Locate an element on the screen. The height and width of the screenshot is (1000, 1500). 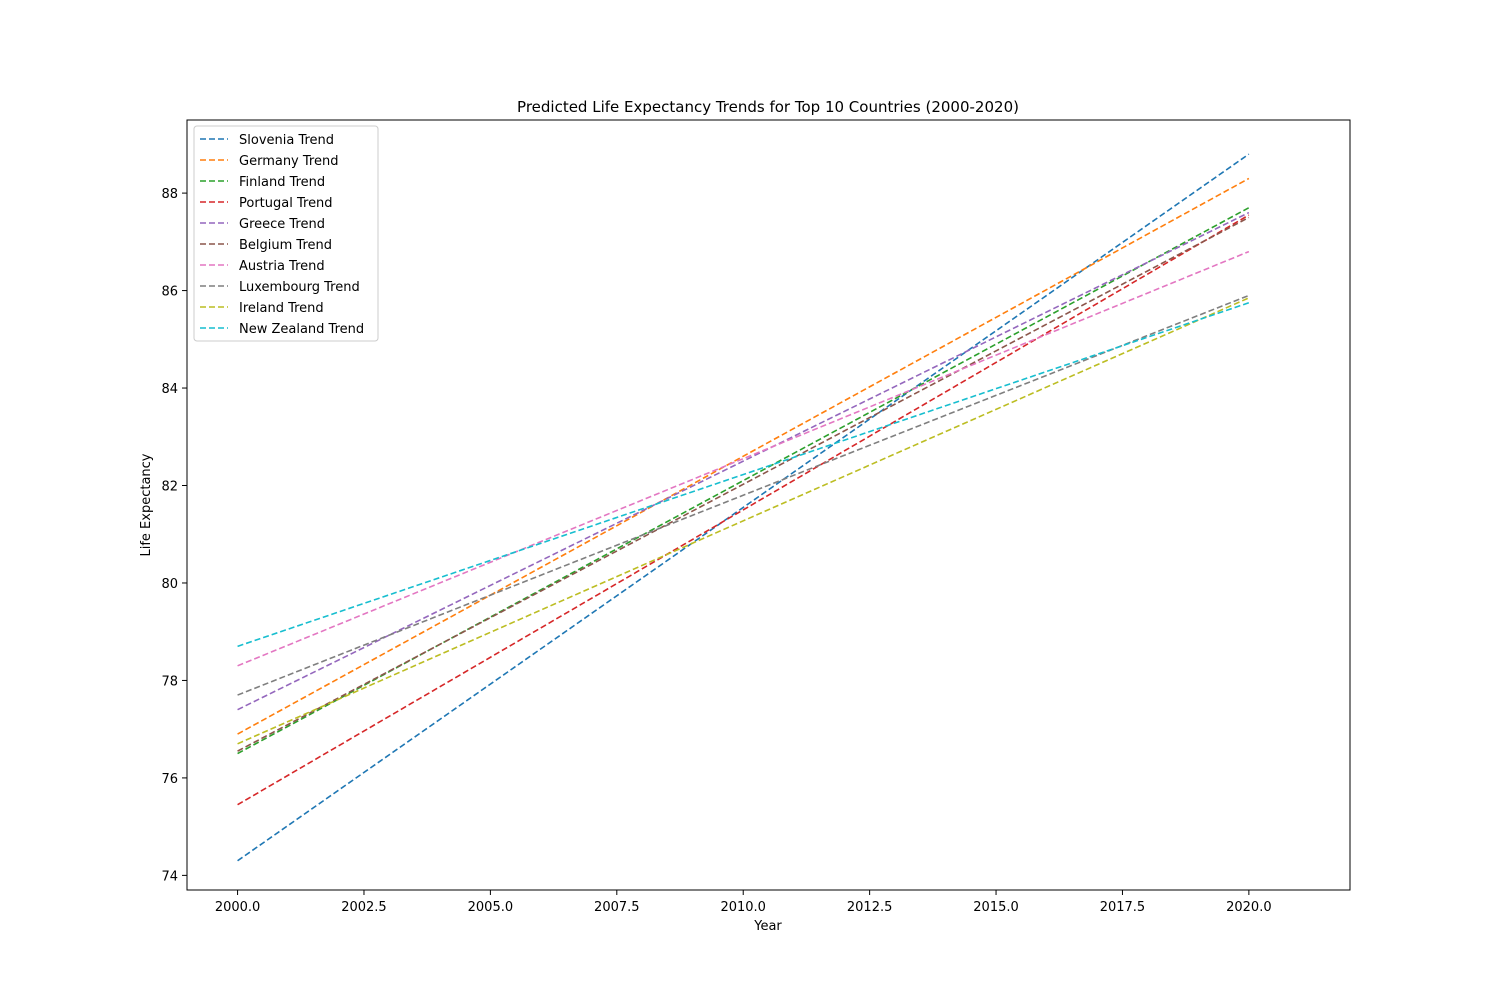
x-tick-label: 2012.5 is located at coordinates (870, 907).